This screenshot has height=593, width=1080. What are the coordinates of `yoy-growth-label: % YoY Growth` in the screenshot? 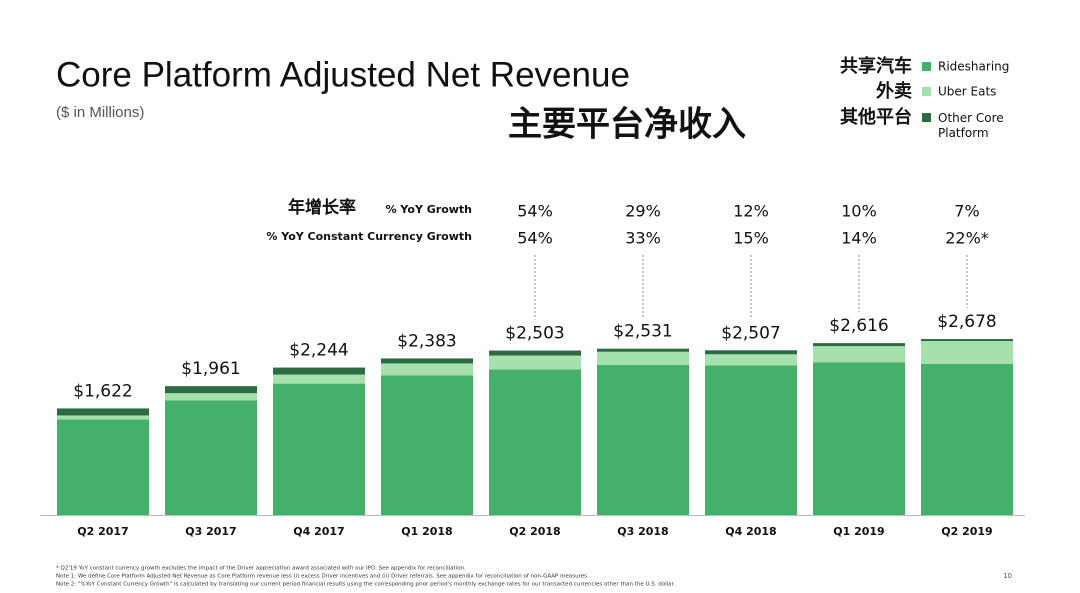 It's located at (429, 209).